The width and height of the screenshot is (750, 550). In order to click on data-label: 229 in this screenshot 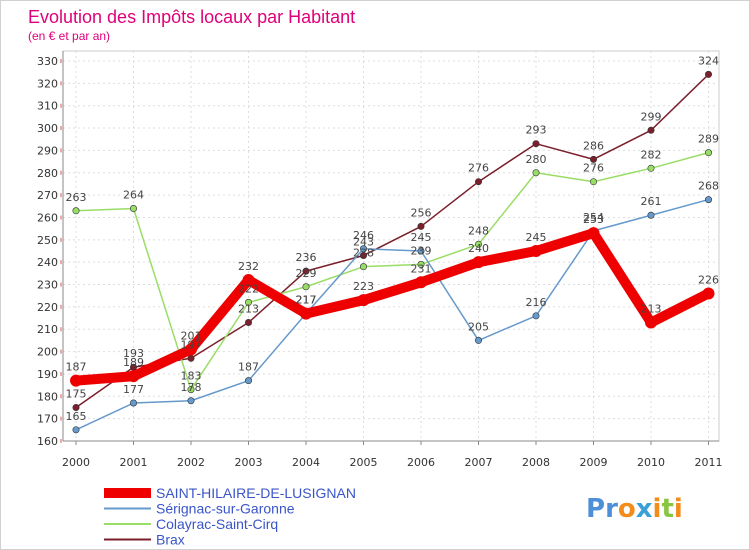, I will do `click(306, 273)`.